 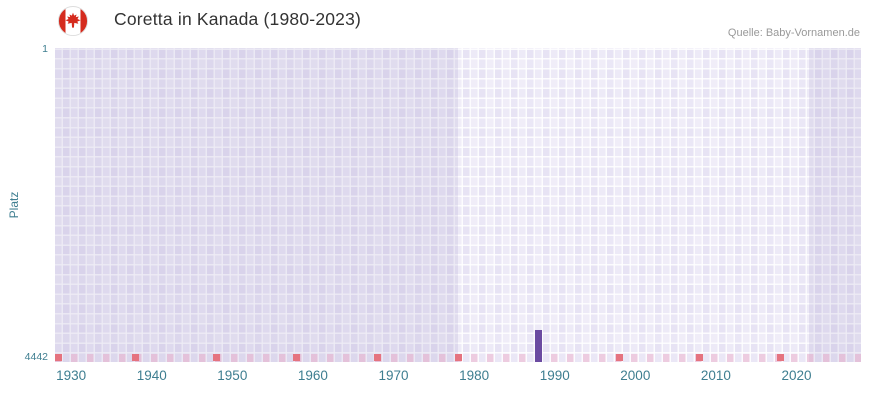 What do you see at coordinates (73, 21) in the screenshot?
I see `canada-flag-icon` at bounding box center [73, 21].